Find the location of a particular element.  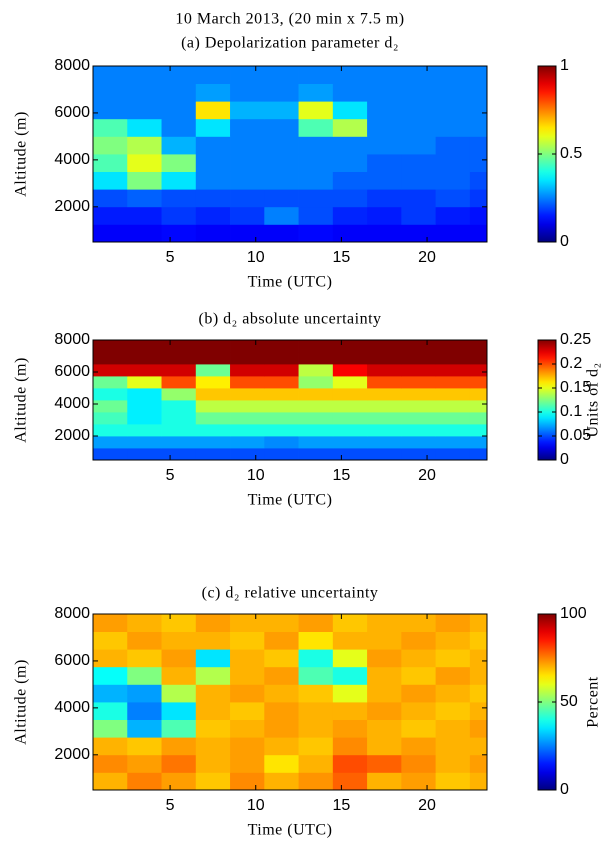

x-tick-label: 5 is located at coordinates (170, 805).